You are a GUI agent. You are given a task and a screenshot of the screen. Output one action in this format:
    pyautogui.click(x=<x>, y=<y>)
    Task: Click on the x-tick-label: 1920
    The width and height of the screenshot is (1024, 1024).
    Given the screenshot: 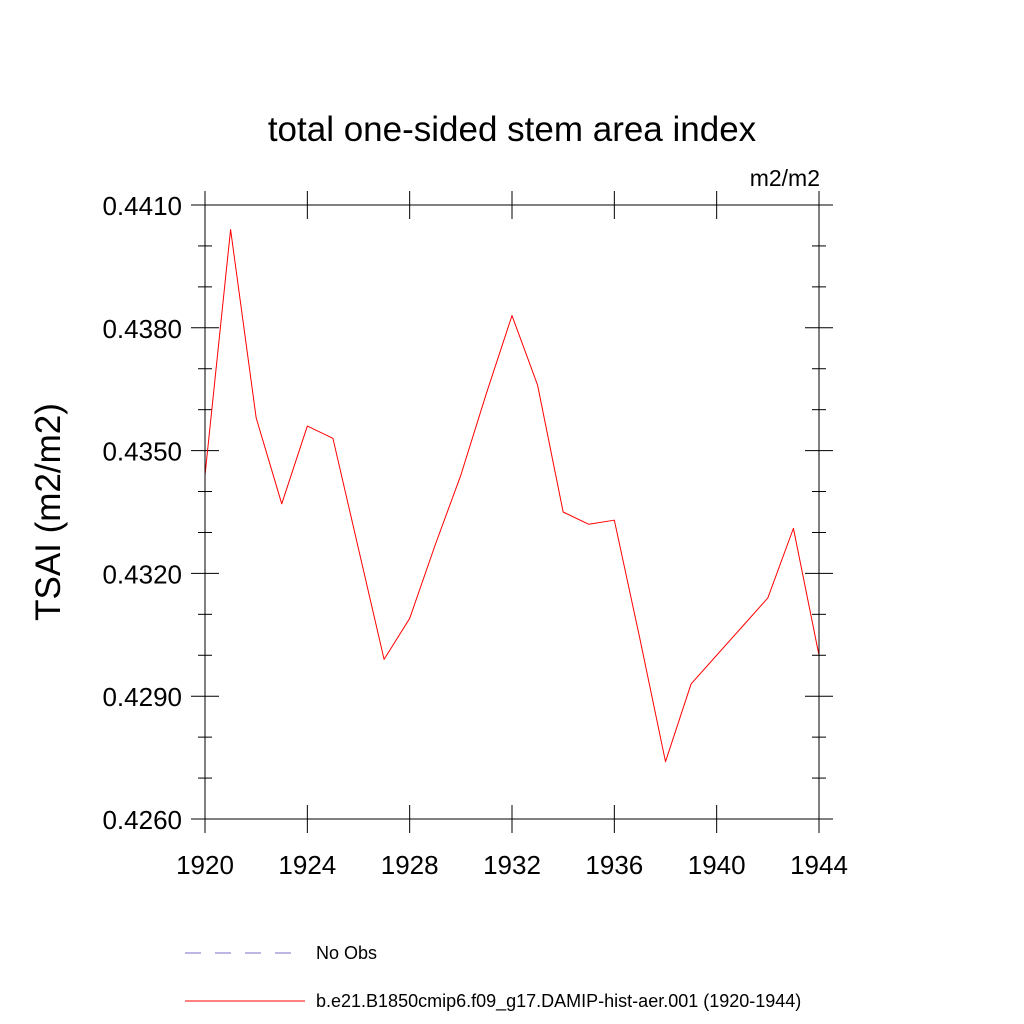 What is the action you would take?
    pyautogui.click(x=205, y=865)
    